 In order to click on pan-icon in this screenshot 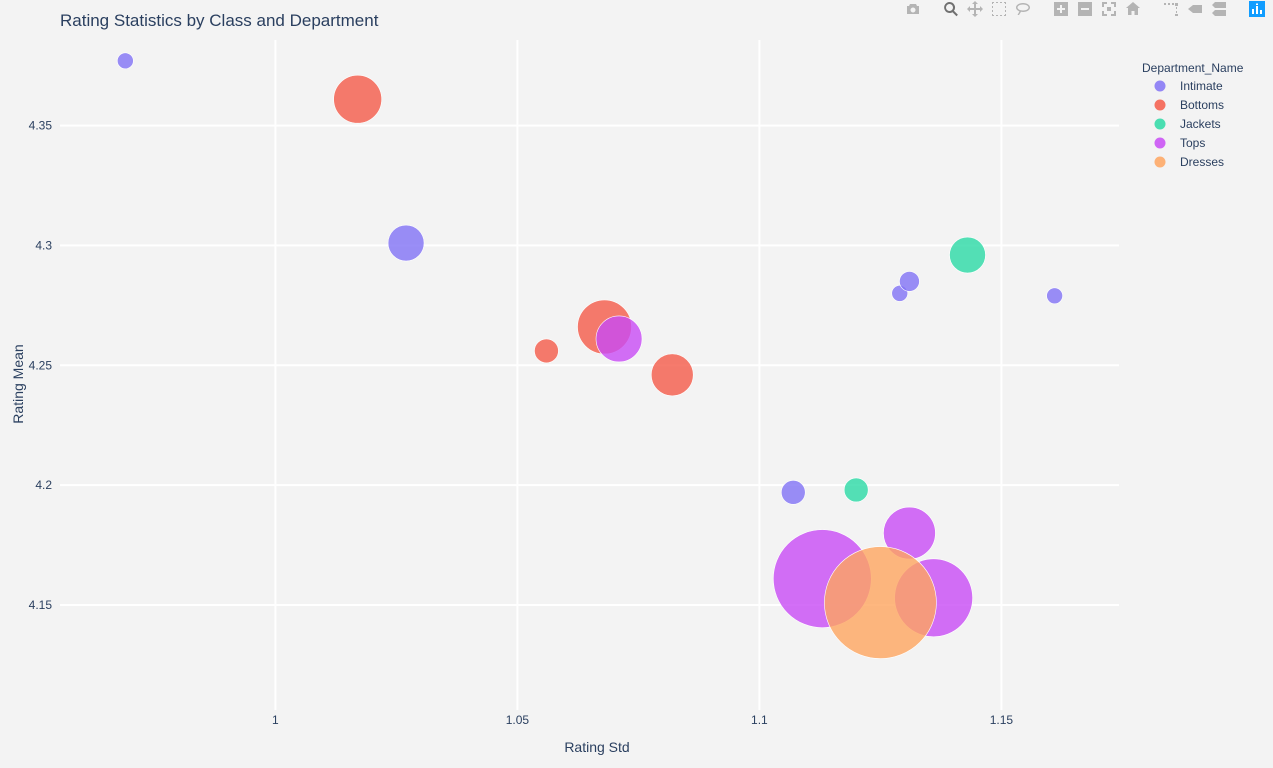, I will do `click(975, 9)`.